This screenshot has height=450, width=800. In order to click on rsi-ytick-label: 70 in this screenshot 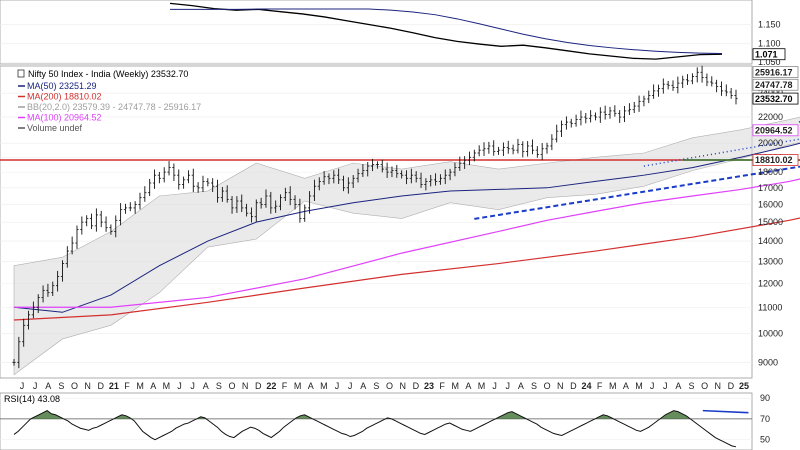, I will do `click(765, 419)`.